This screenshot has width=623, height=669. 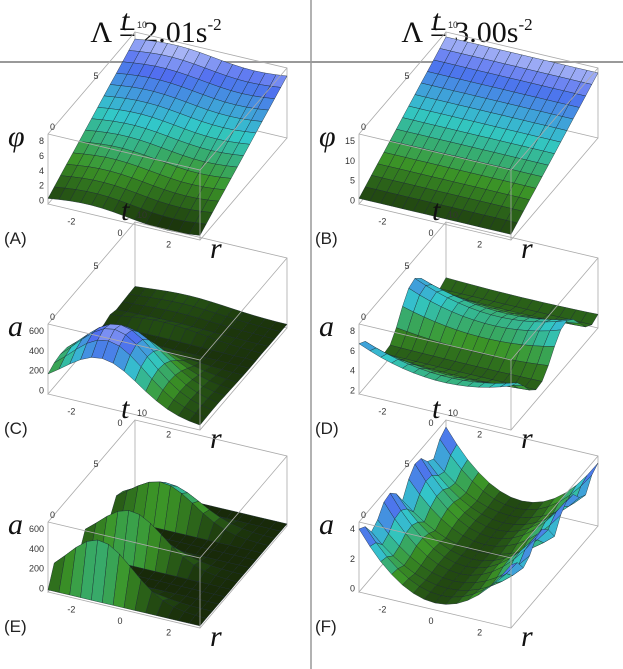 What do you see at coordinates (16, 428) in the screenshot?
I see `panel-label: (C)` at bounding box center [16, 428].